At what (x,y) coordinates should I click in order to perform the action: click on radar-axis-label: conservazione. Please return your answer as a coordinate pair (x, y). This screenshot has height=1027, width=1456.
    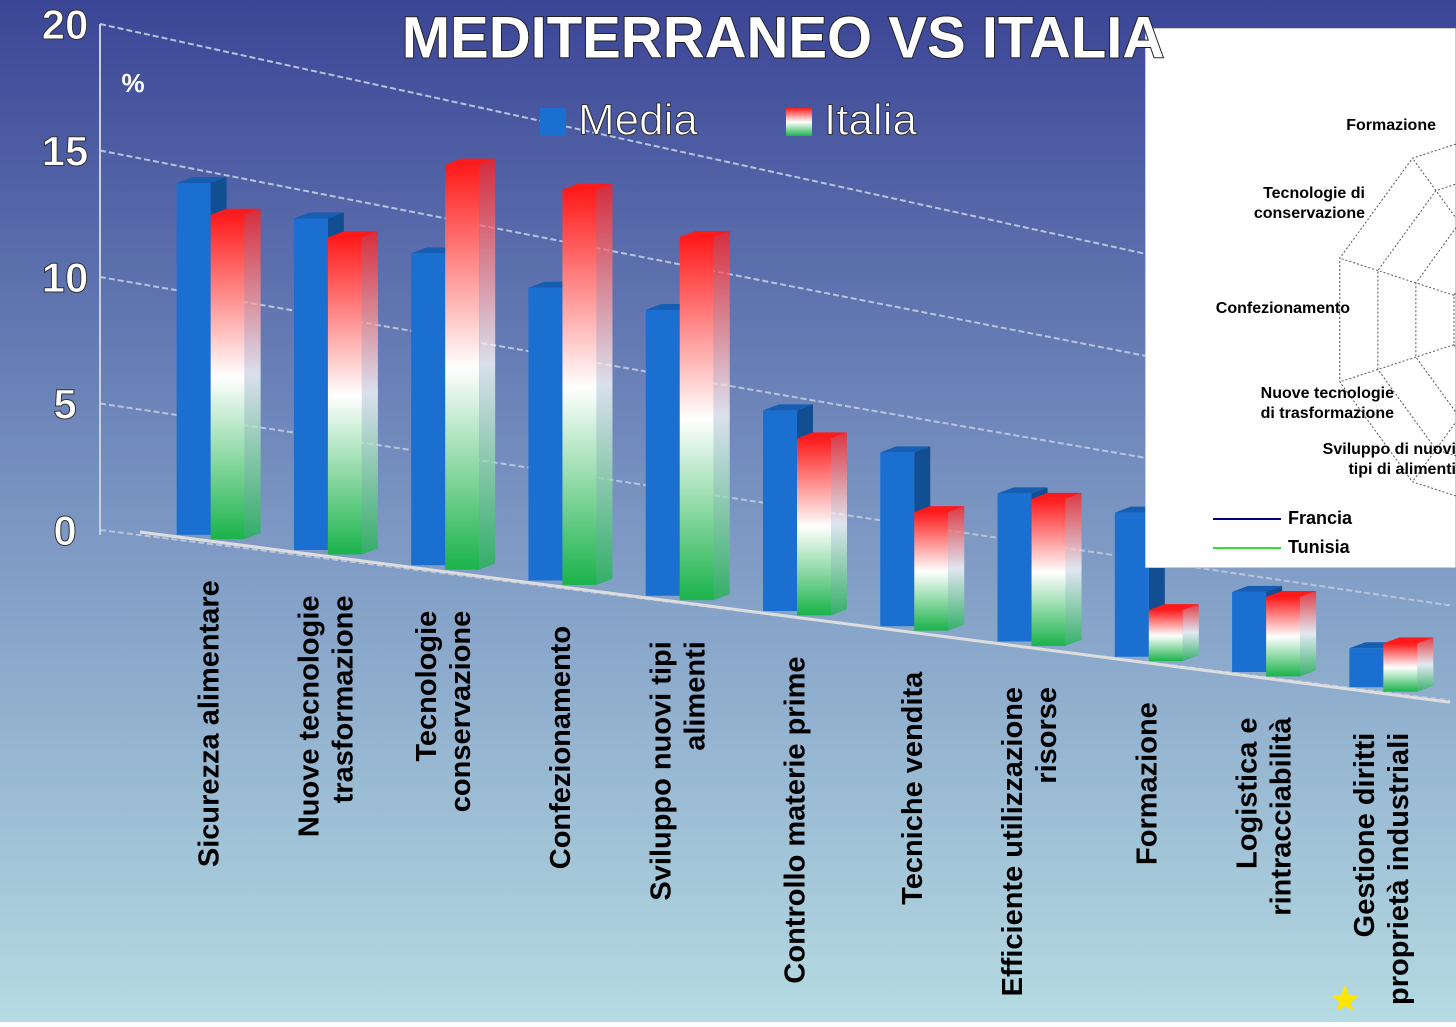
    Looking at the image, I should click on (1309, 213).